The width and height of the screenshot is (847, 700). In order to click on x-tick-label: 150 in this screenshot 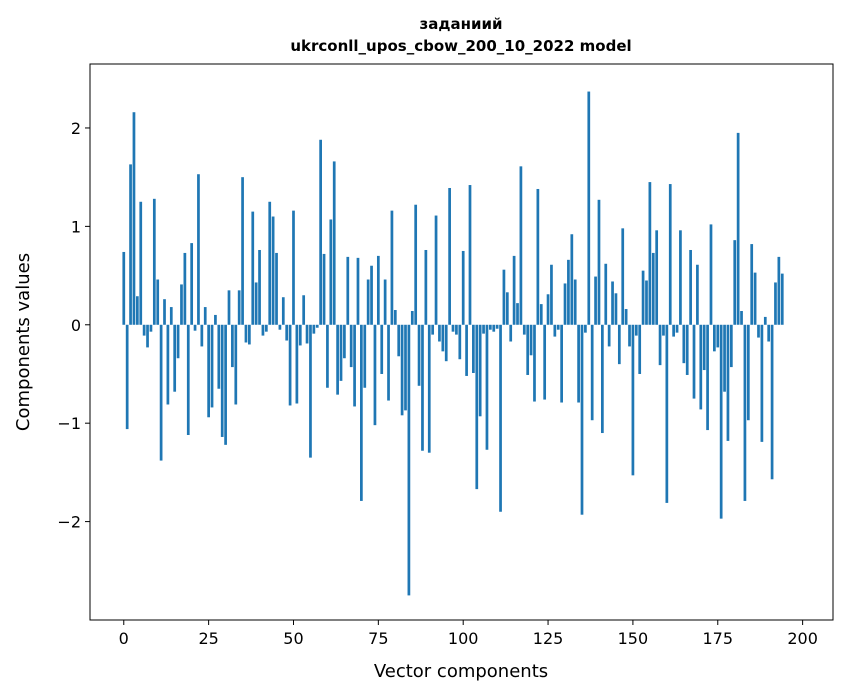, I will do `click(633, 638)`.